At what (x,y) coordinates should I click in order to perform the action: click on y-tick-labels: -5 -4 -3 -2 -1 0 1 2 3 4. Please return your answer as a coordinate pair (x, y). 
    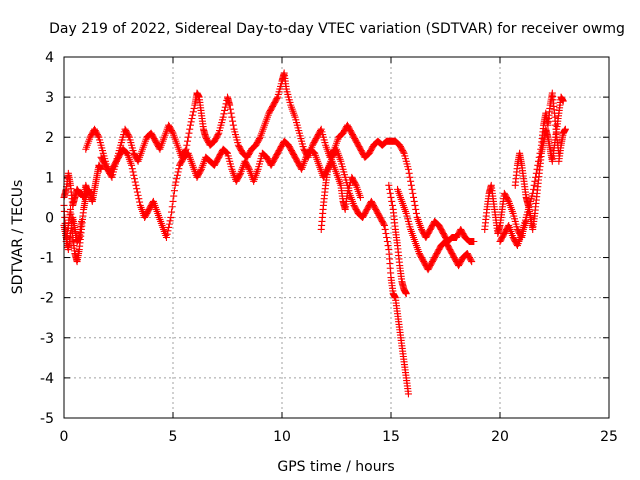
    Looking at the image, I should click on (47, 238).